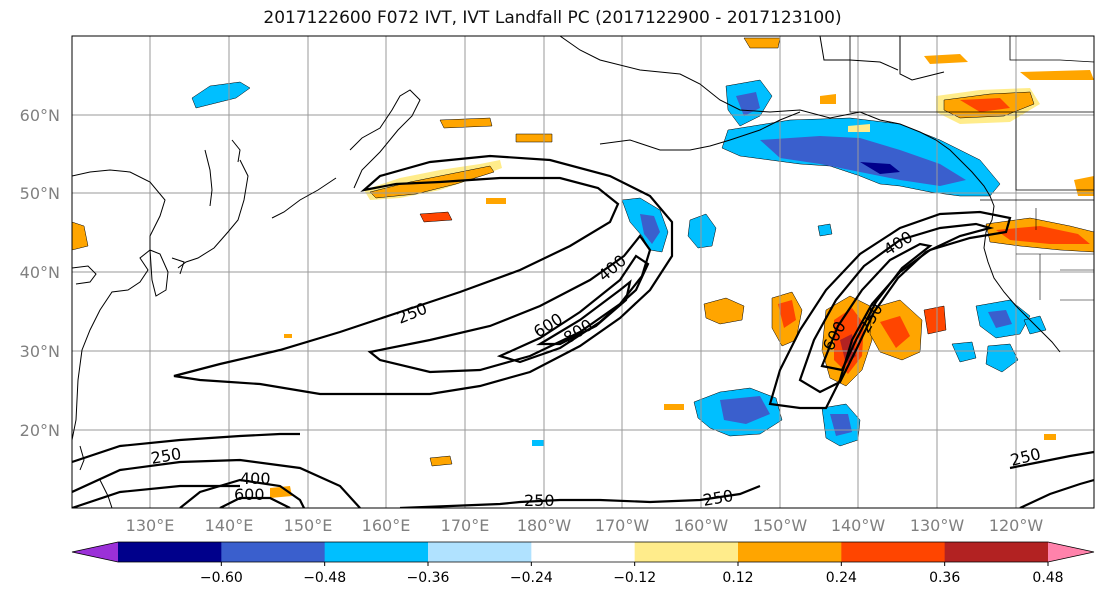 The image size is (1105, 601). I want to click on colorbar-tick-label: −0.24, so click(531, 578).